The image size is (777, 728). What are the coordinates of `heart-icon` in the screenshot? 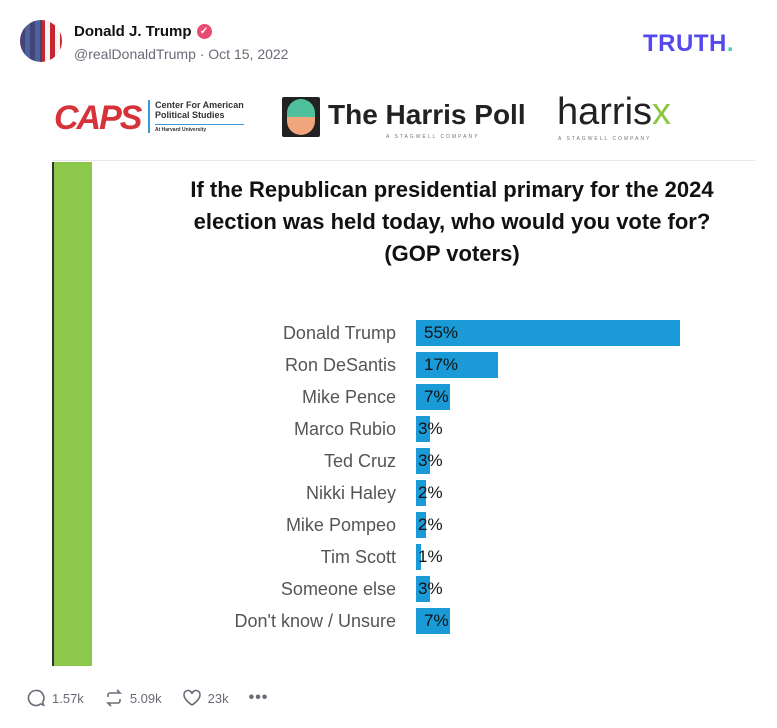 It's located at (191, 697).